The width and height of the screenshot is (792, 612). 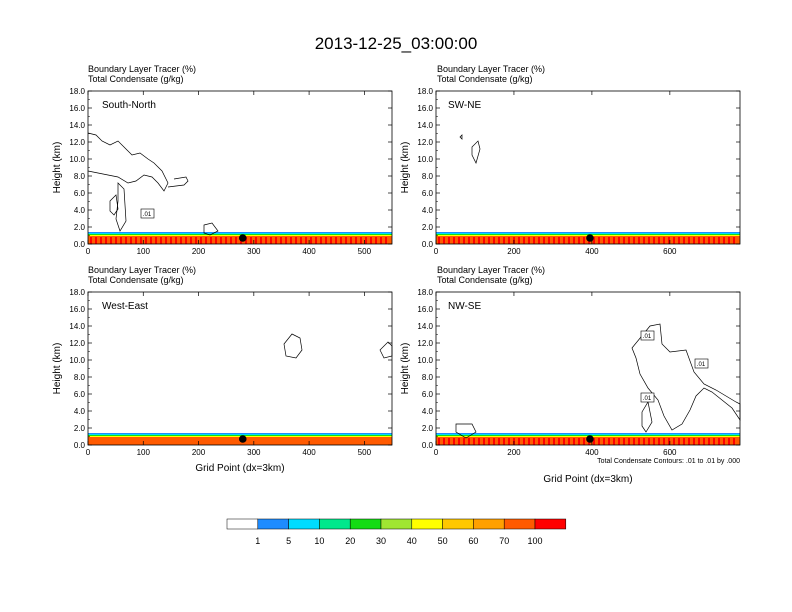 What do you see at coordinates (504, 541) in the screenshot?
I see `colorbar-label: 70` at bounding box center [504, 541].